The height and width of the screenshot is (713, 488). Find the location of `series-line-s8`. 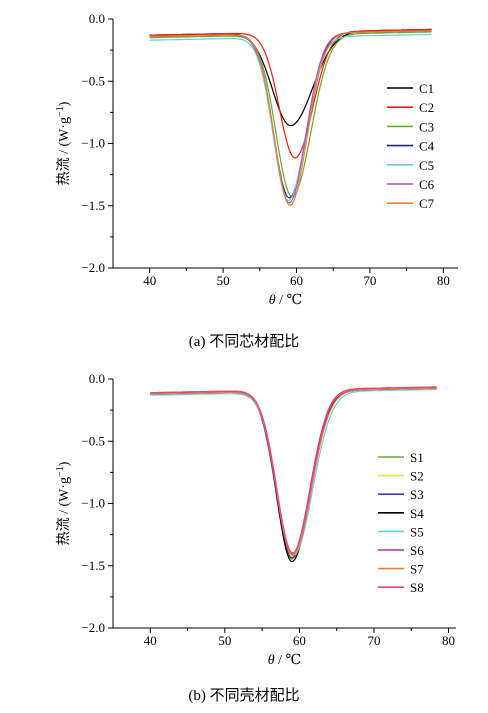

series-line-s8 is located at coordinates (293, 470).